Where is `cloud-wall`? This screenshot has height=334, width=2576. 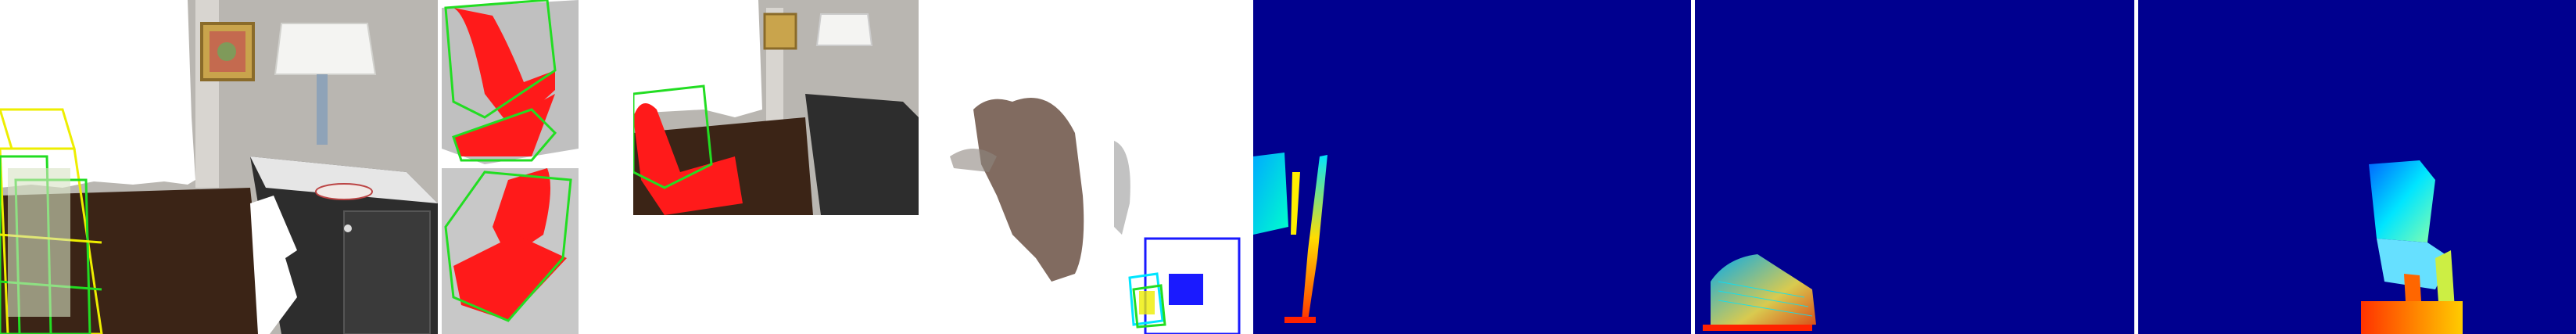 cloud-wall is located at coordinates (1122, 188).